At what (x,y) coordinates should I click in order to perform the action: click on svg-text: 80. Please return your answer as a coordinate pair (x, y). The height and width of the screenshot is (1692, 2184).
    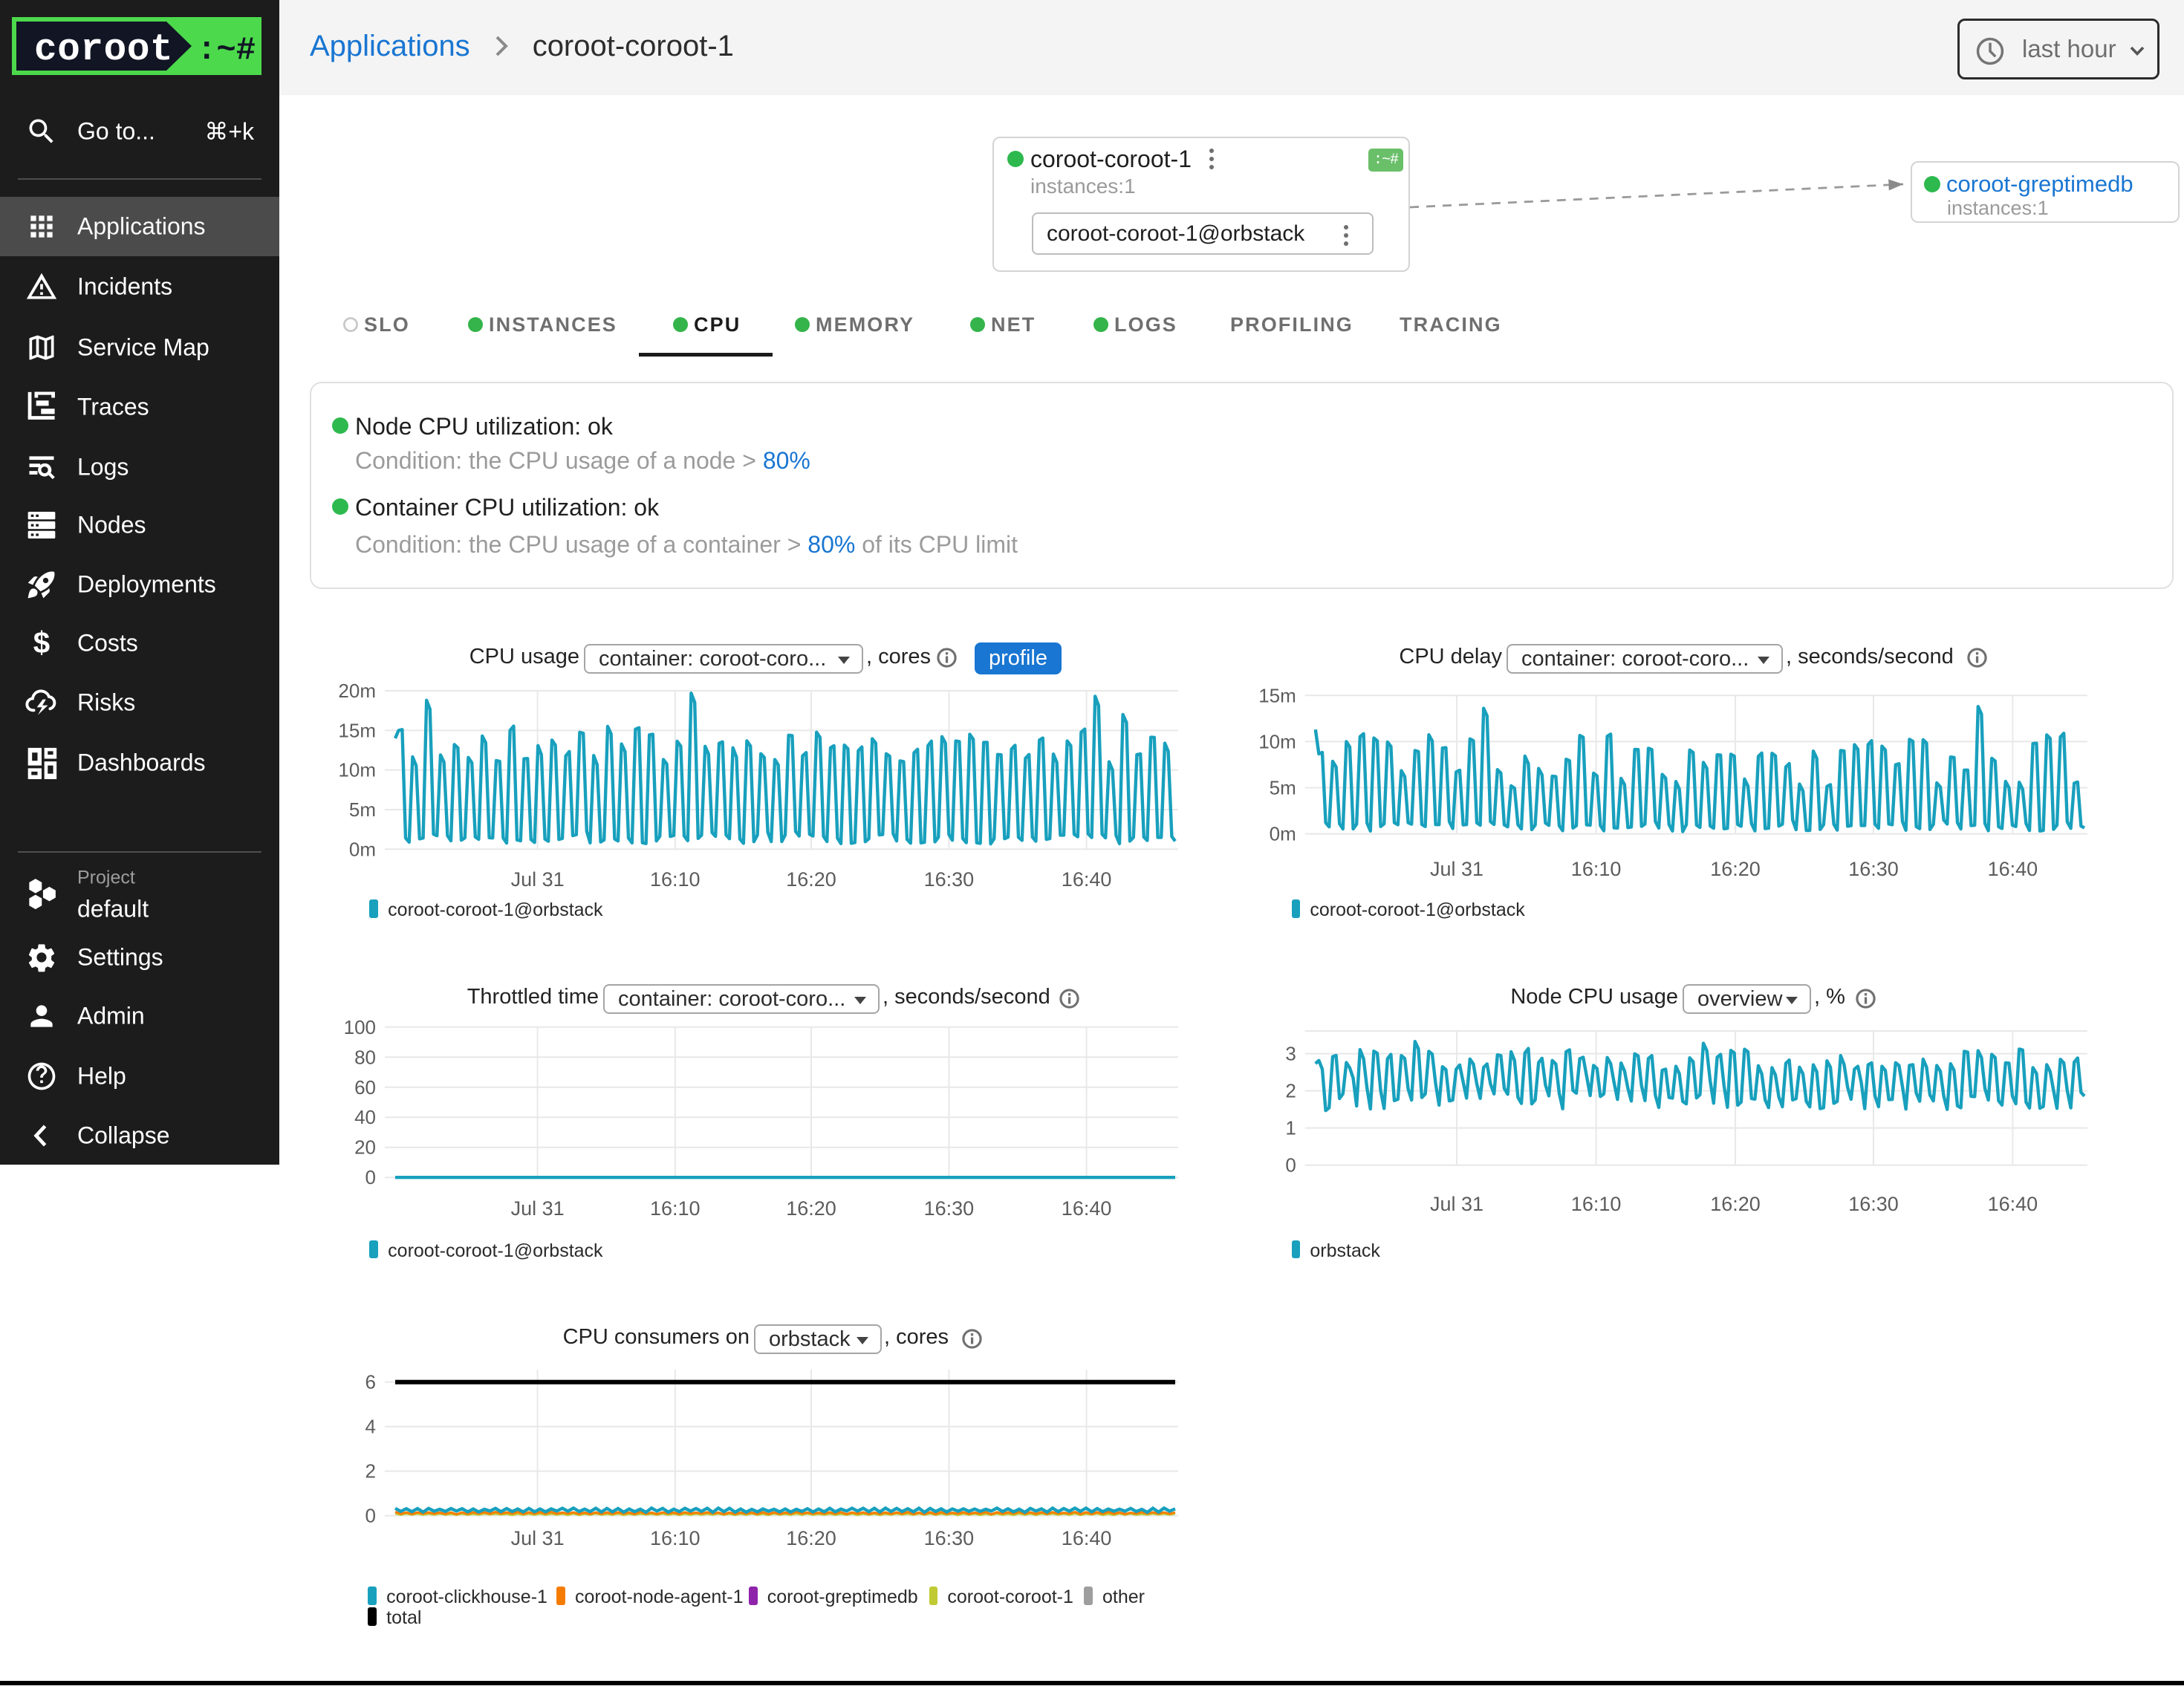
    Looking at the image, I should click on (365, 1057).